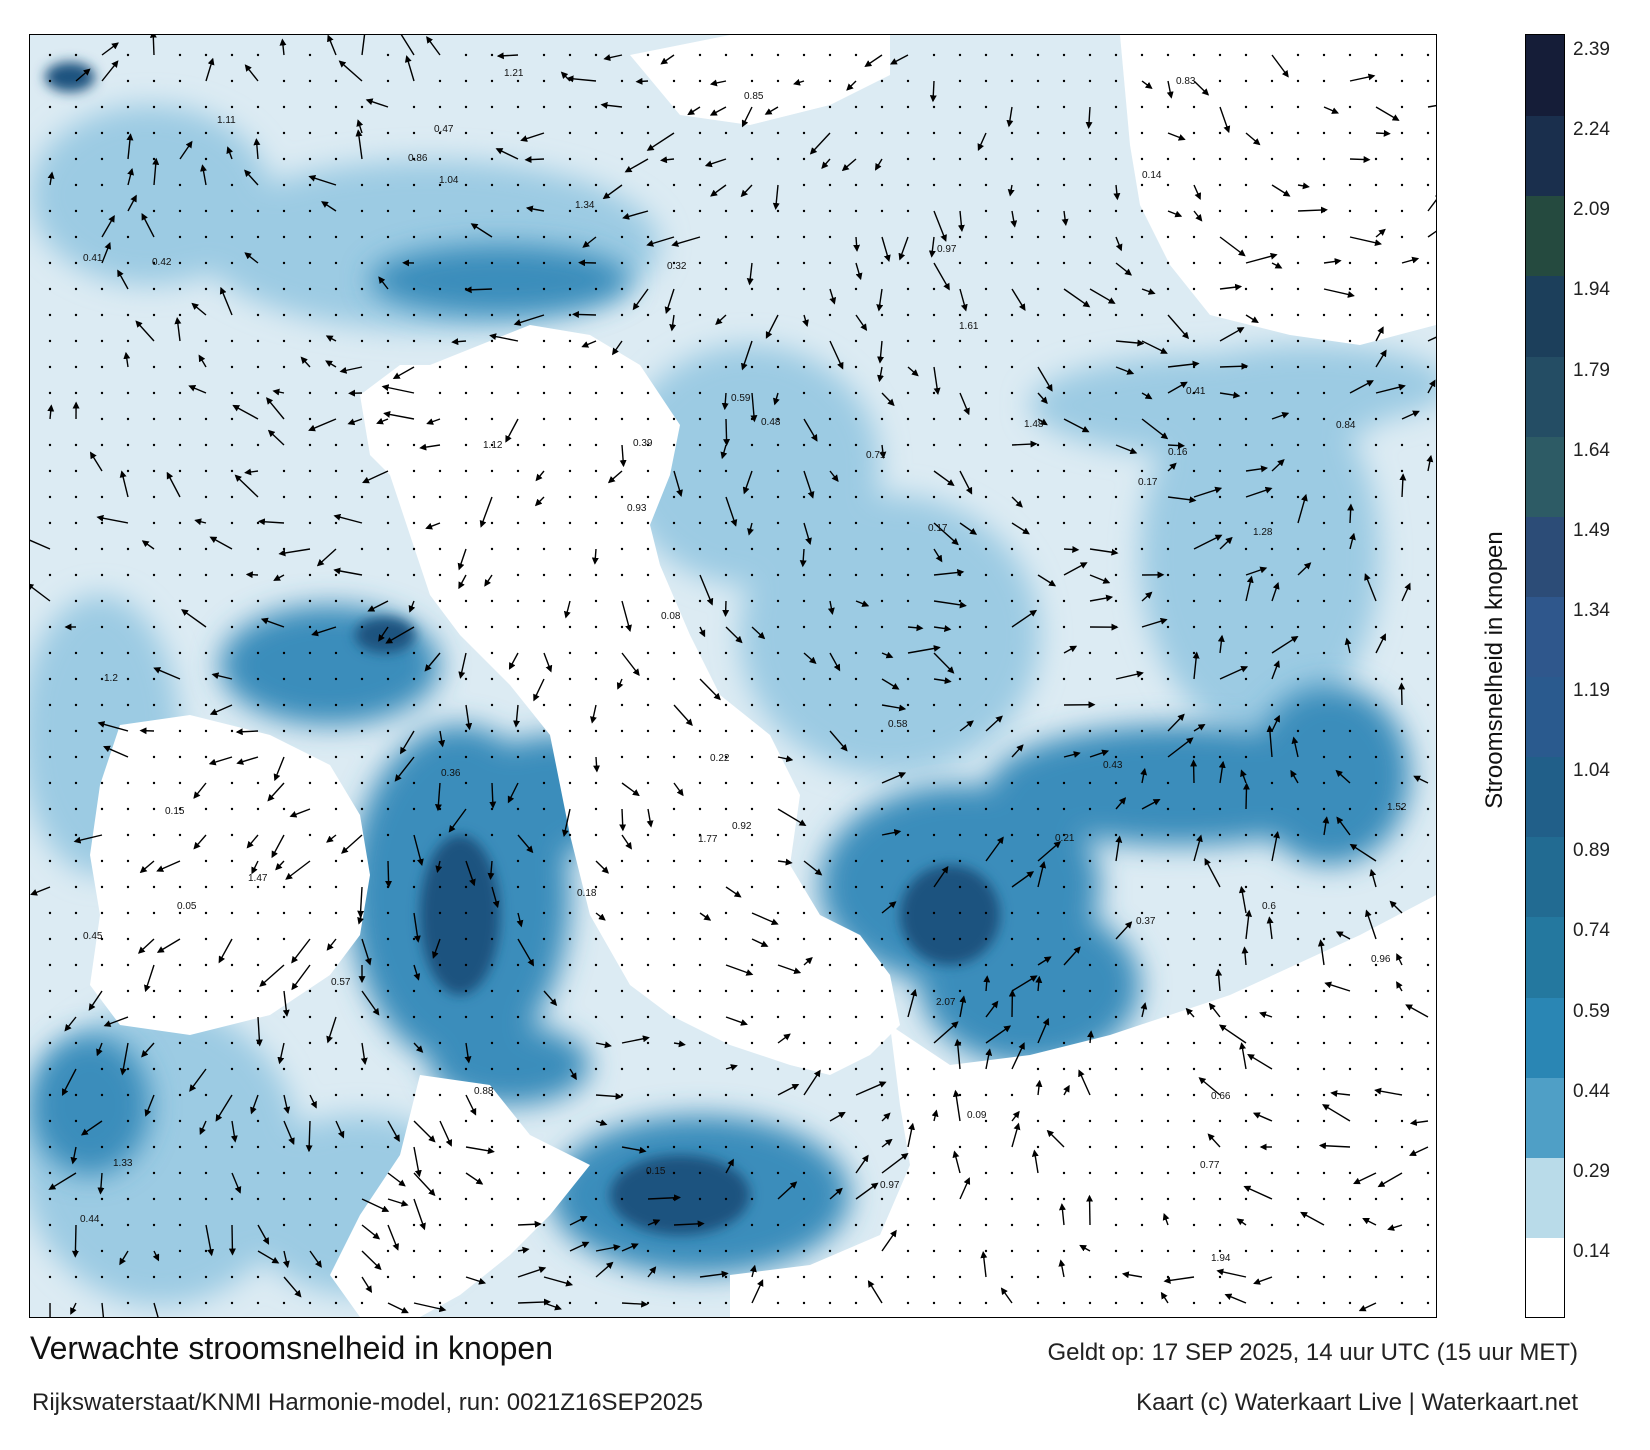  Describe the element at coordinates (258, 878) in the screenshot. I see `speed-value-label: 1.47` at that location.